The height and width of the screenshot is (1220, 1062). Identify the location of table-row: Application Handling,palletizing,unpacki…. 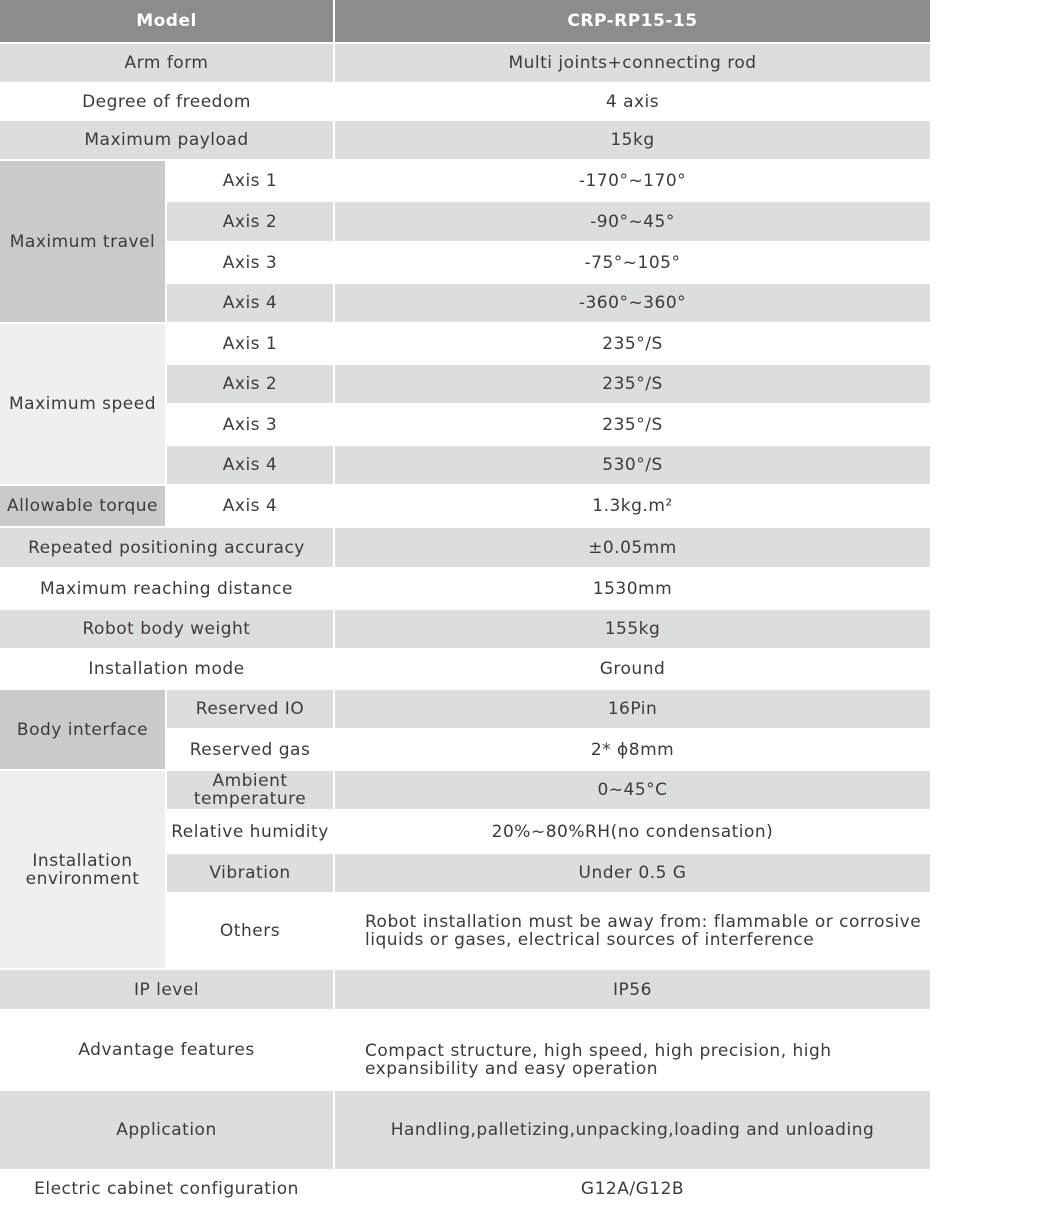
(466, 1131).